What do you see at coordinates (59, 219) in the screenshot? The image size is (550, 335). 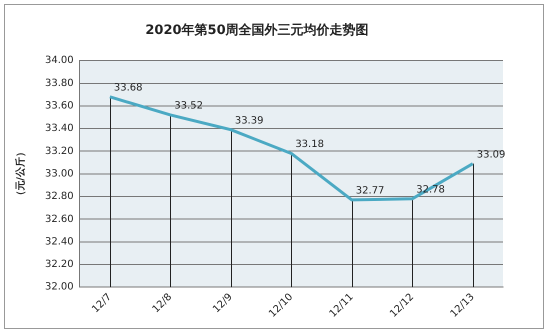 I see `y-tick-label: 32.60` at bounding box center [59, 219].